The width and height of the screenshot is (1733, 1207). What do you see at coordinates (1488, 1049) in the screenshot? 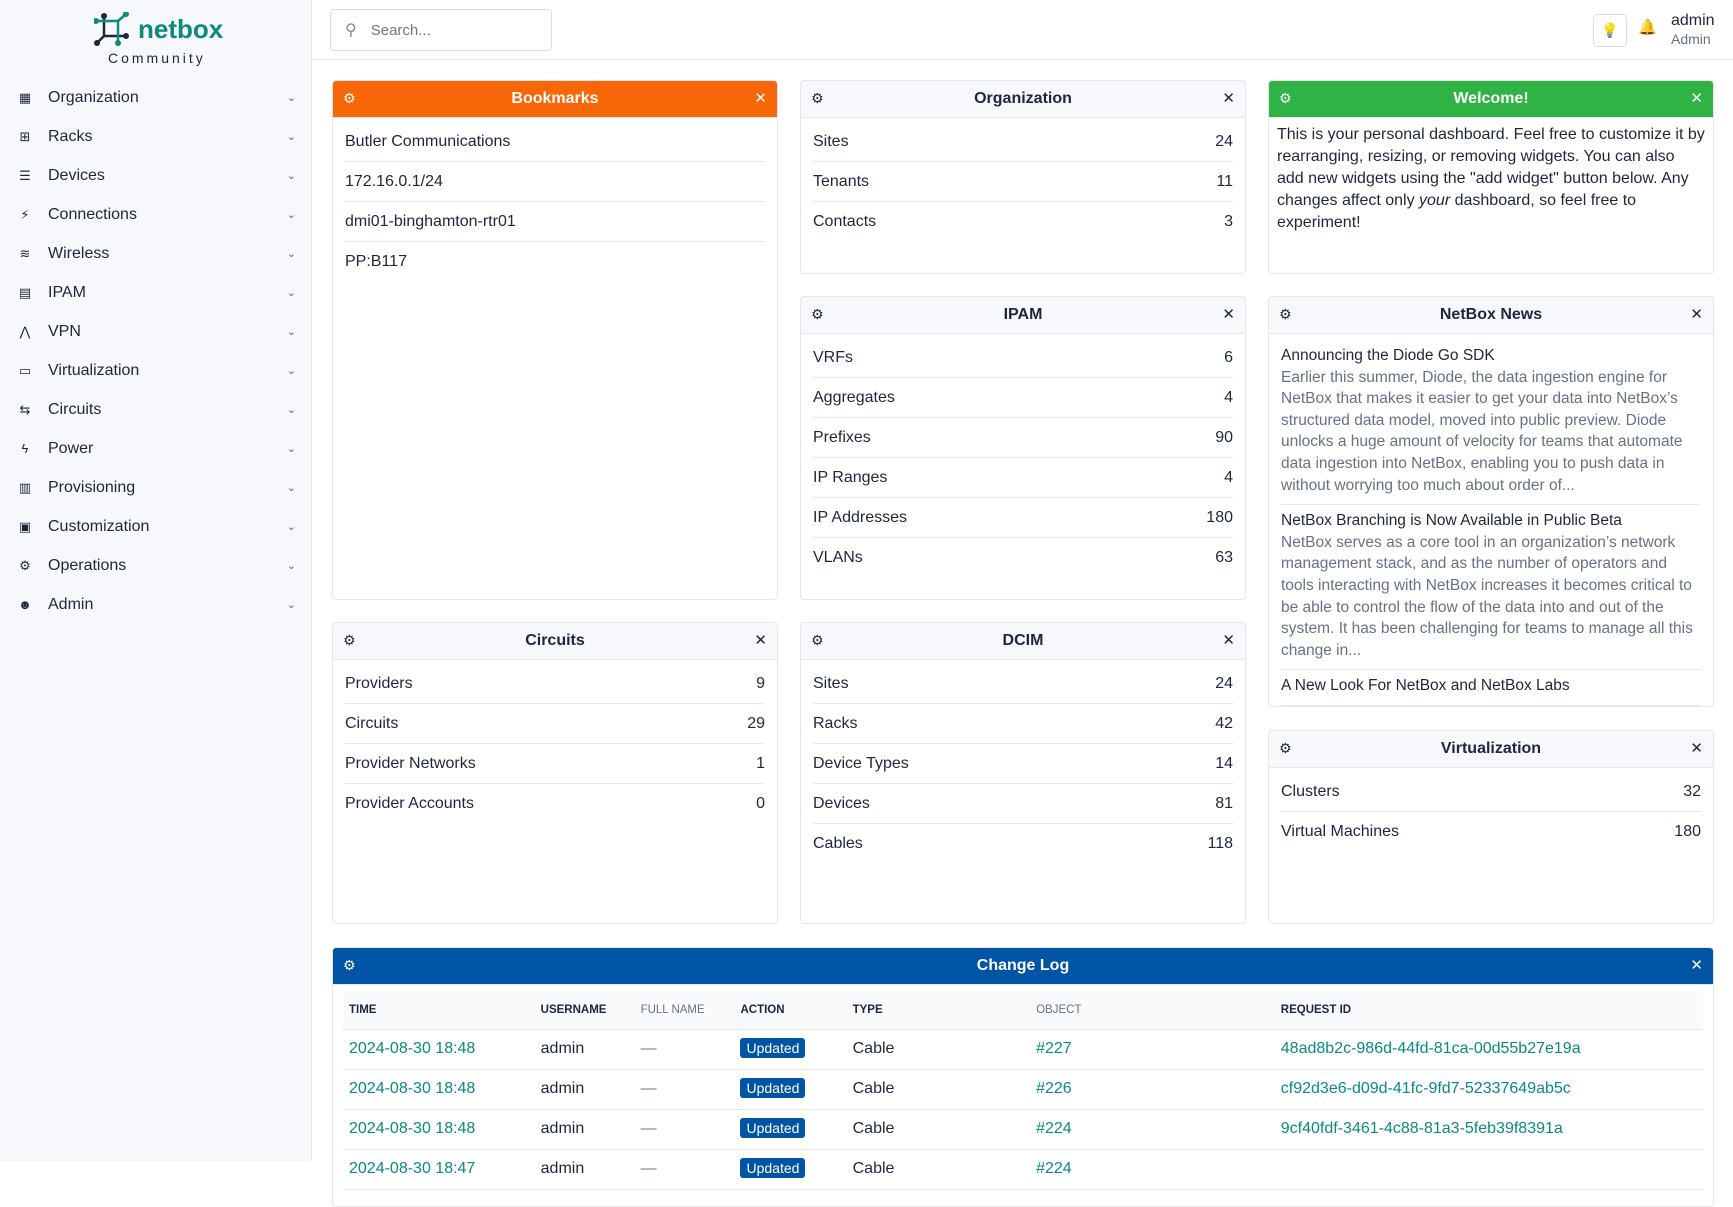
I see `request-id-link: 48ad8b2c-986d-44fd-81ca-00d55b27e19a` at bounding box center [1488, 1049].